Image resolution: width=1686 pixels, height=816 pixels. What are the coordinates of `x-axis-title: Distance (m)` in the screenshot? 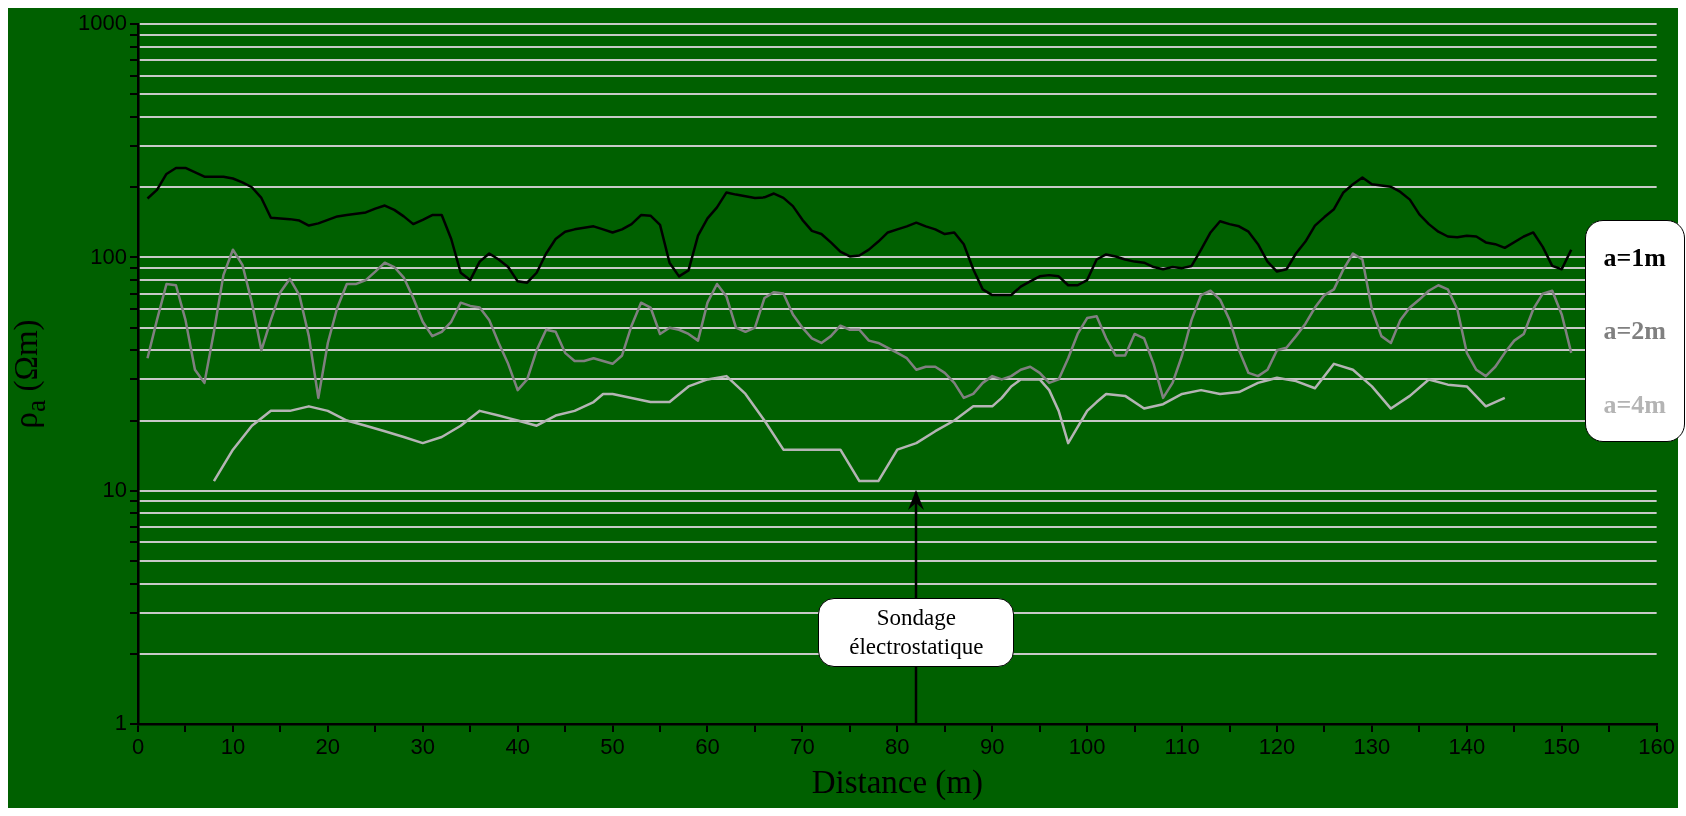 It's located at (897, 782).